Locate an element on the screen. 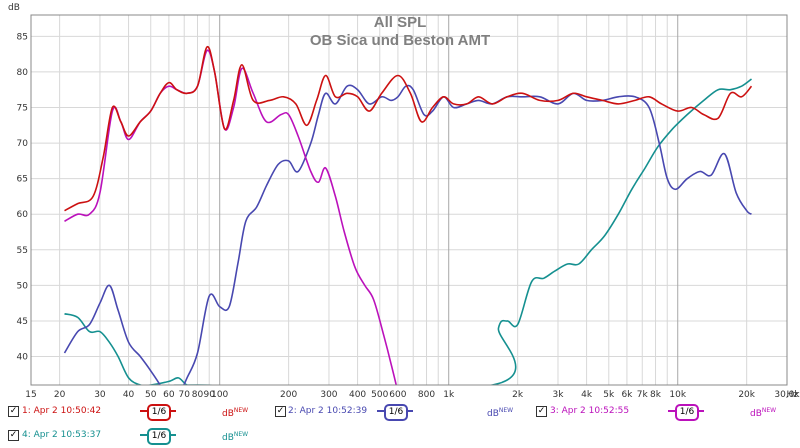 The height and width of the screenshot is (448, 800). y-tick-label: 40 is located at coordinates (23, 358).